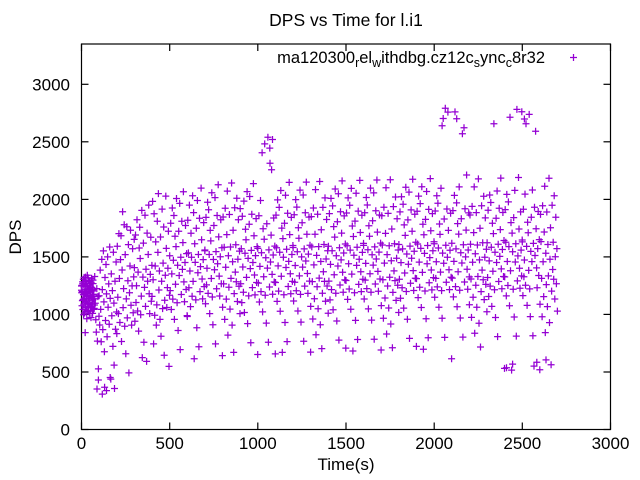  What do you see at coordinates (51, 142) in the screenshot?
I see `y-tick-label: 2500` at bounding box center [51, 142].